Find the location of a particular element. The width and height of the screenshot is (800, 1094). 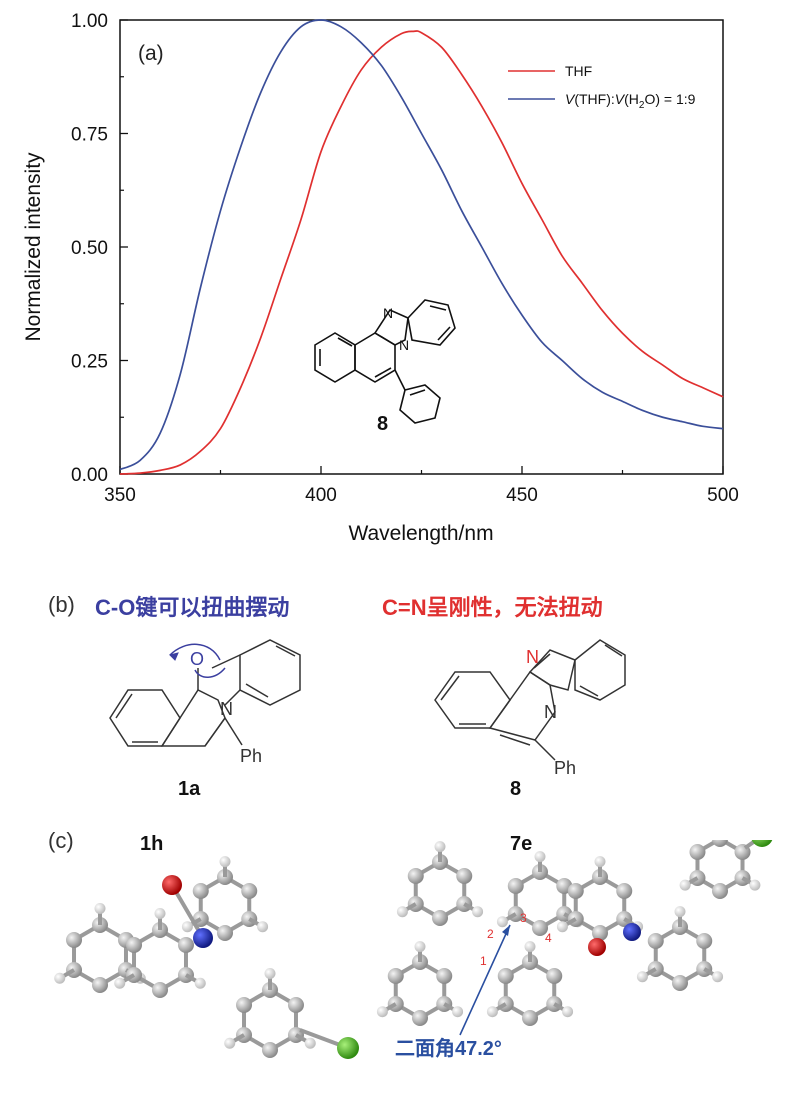

inset-atom-n2: N is located at coordinates (404, 345).